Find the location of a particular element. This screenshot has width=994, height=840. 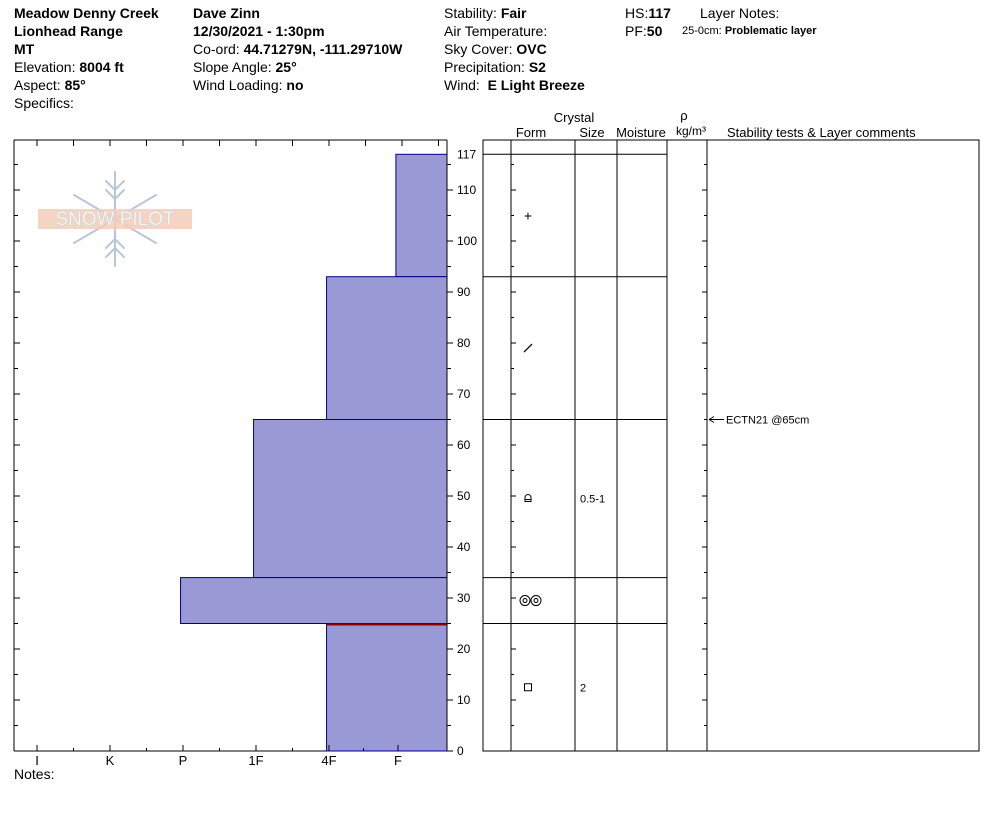

height-tick-label: 117 is located at coordinates (466, 154).